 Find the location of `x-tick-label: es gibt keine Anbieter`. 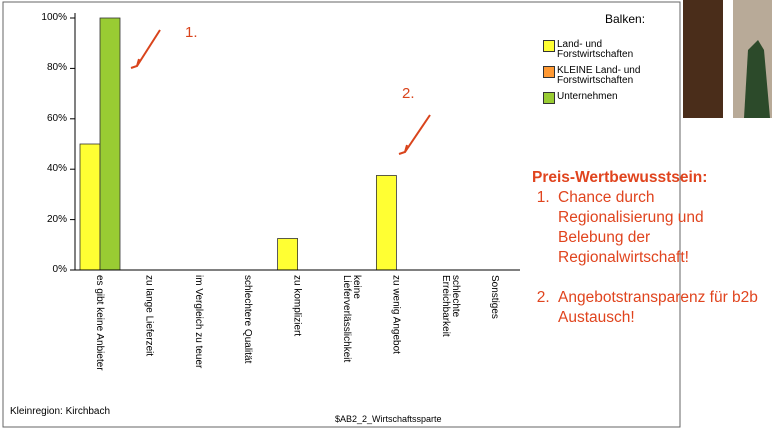

x-tick-label: es gibt keine Anbieter is located at coordinates (99, 323).